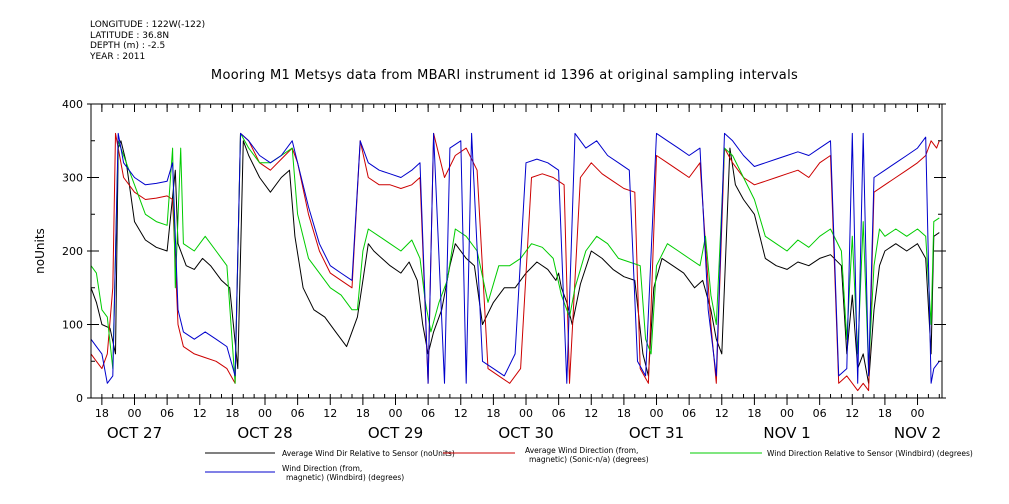 The width and height of the screenshot is (1009, 504). Describe the element at coordinates (581, 450) in the screenshot. I see `legend-label-2: Average Wind Direction (from,` at that location.